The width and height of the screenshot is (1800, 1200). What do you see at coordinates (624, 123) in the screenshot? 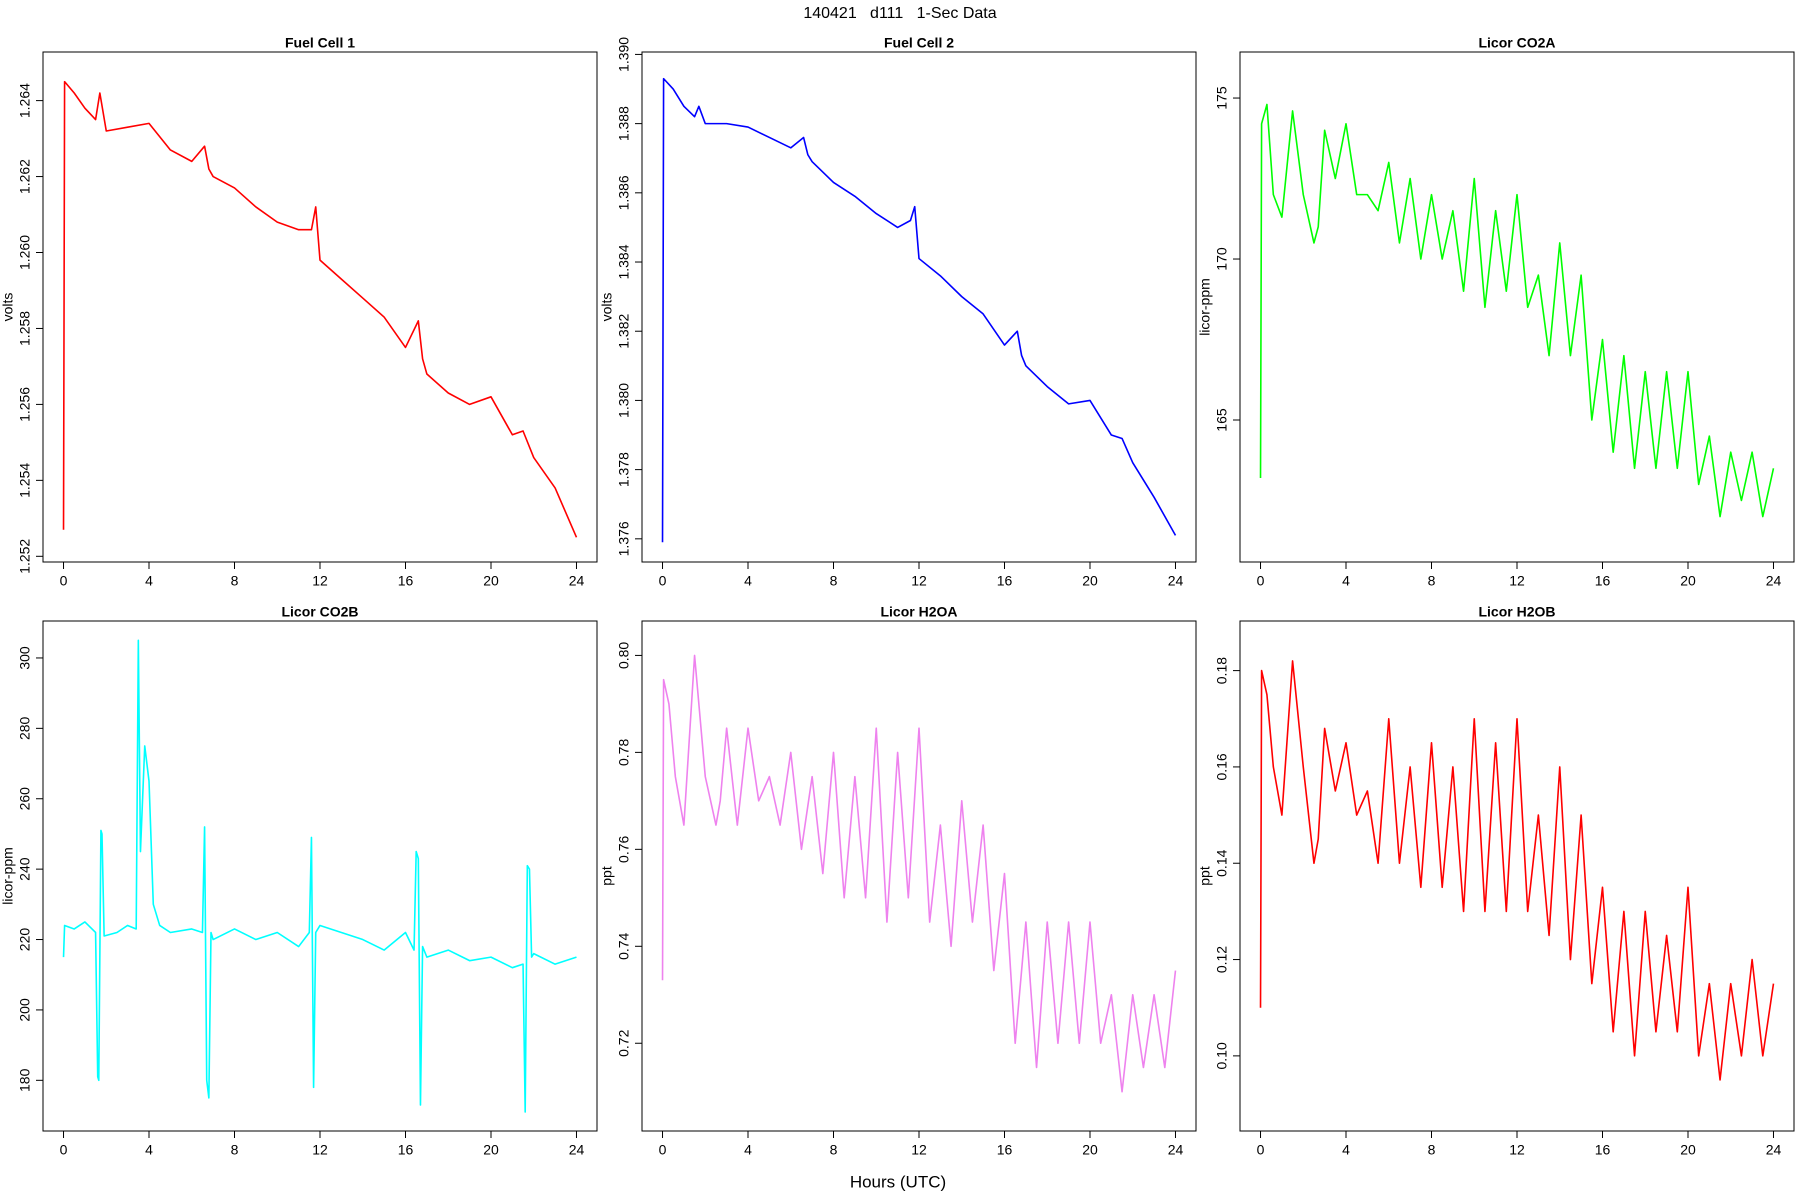
I see `y-tick-label: 1.388` at bounding box center [624, 123].